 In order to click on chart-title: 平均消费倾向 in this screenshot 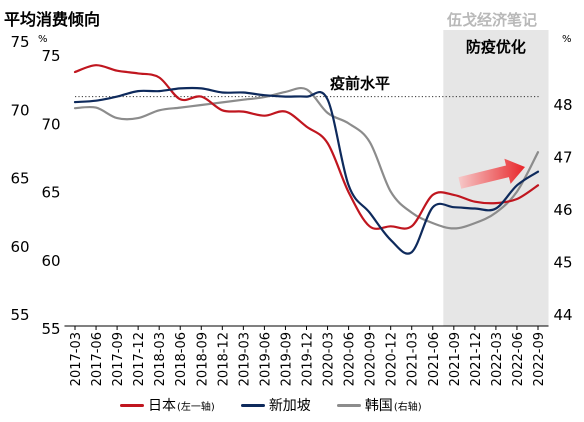, I will do `click(52, 19)`.